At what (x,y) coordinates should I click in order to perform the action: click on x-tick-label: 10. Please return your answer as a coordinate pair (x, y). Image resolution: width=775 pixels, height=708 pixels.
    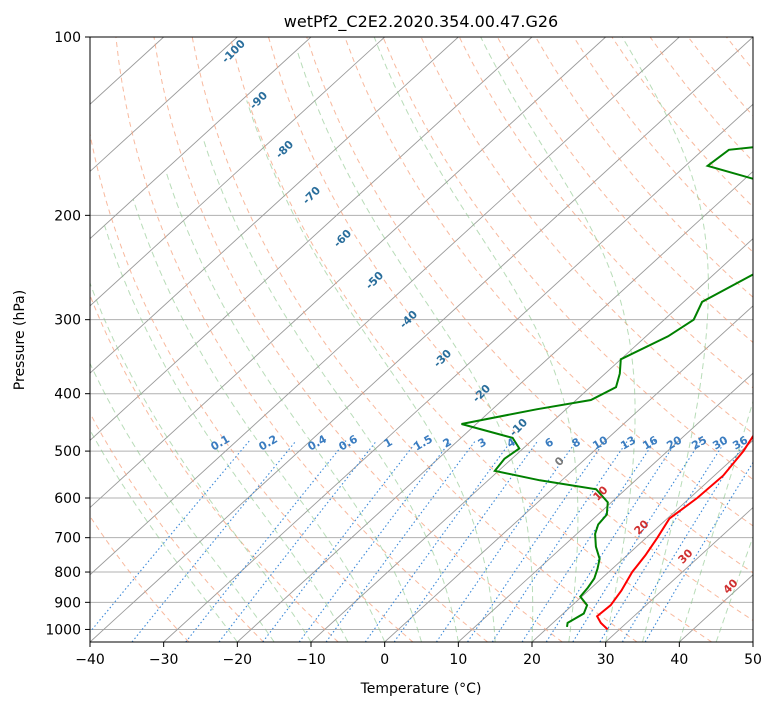
    Looking at the image, I should click on (458, 660).